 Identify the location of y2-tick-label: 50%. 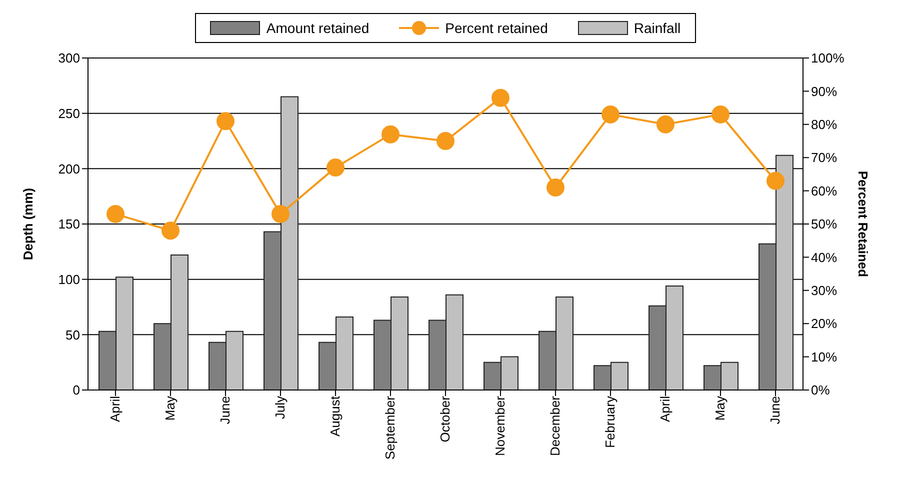
(824, 224).